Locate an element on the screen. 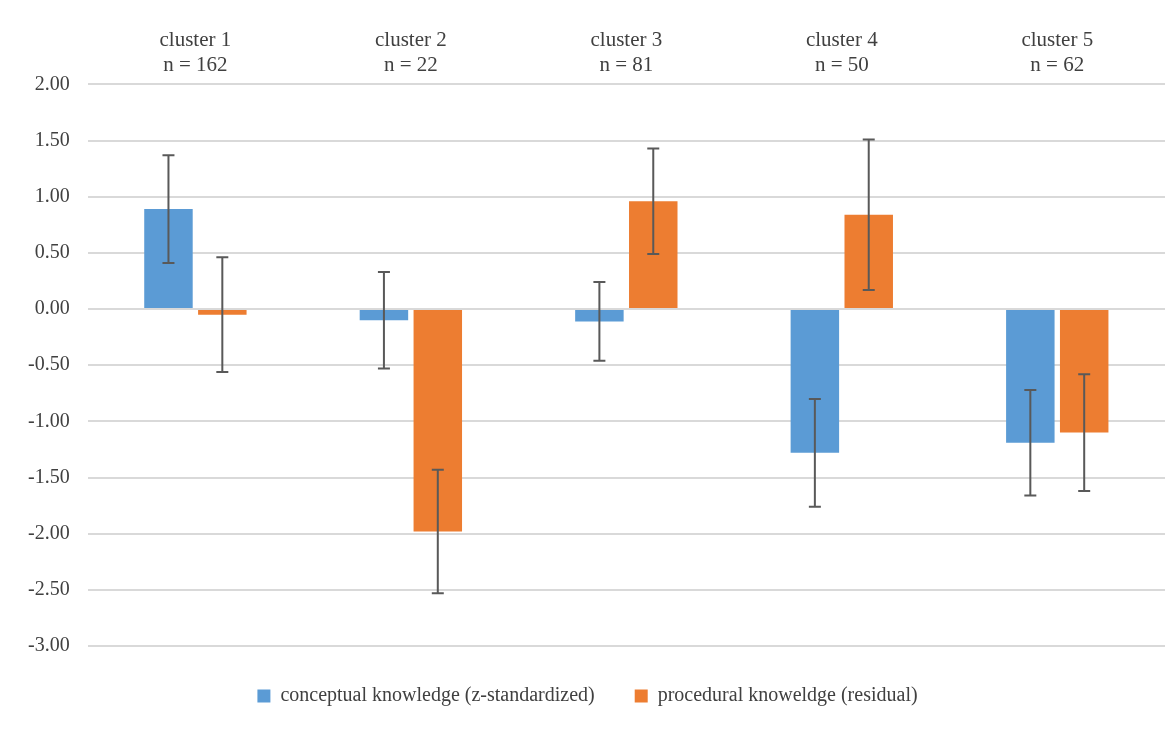 The image size is (1173, 730). x-tick-label: cluster 1 n = 162 is located at coordinates (195, 52).